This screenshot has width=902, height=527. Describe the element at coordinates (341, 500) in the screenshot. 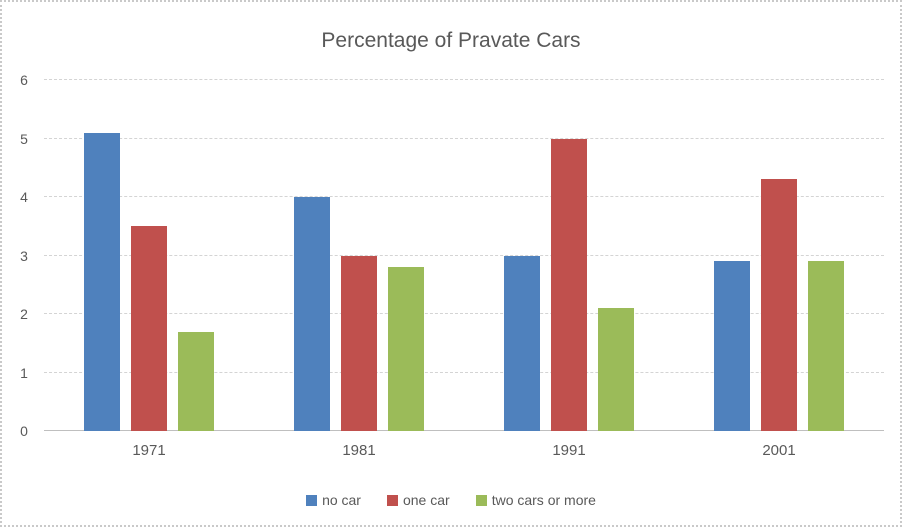

I see `legend-label: no car` at that location.